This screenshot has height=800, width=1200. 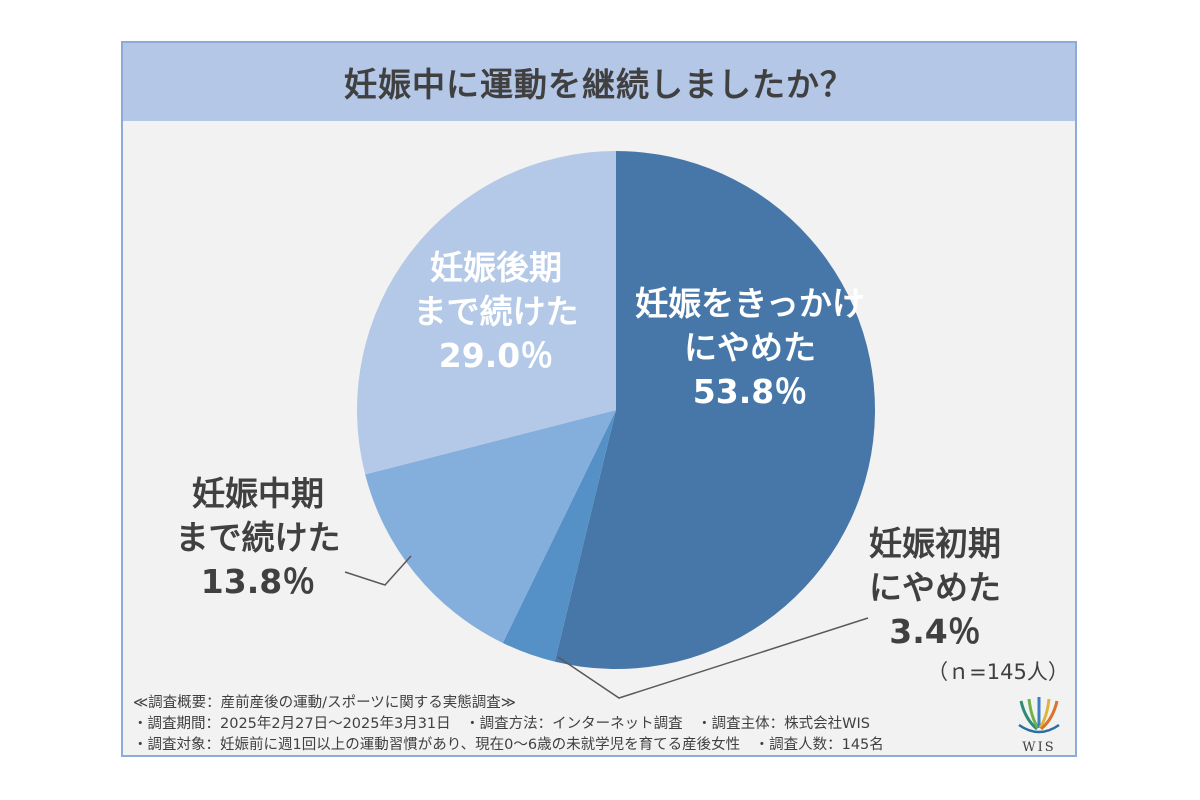 What do you see at coordinates (935, 587) in the screenshot?
I see `slice-label-1: にやめた` at bounding box center [935, 587].